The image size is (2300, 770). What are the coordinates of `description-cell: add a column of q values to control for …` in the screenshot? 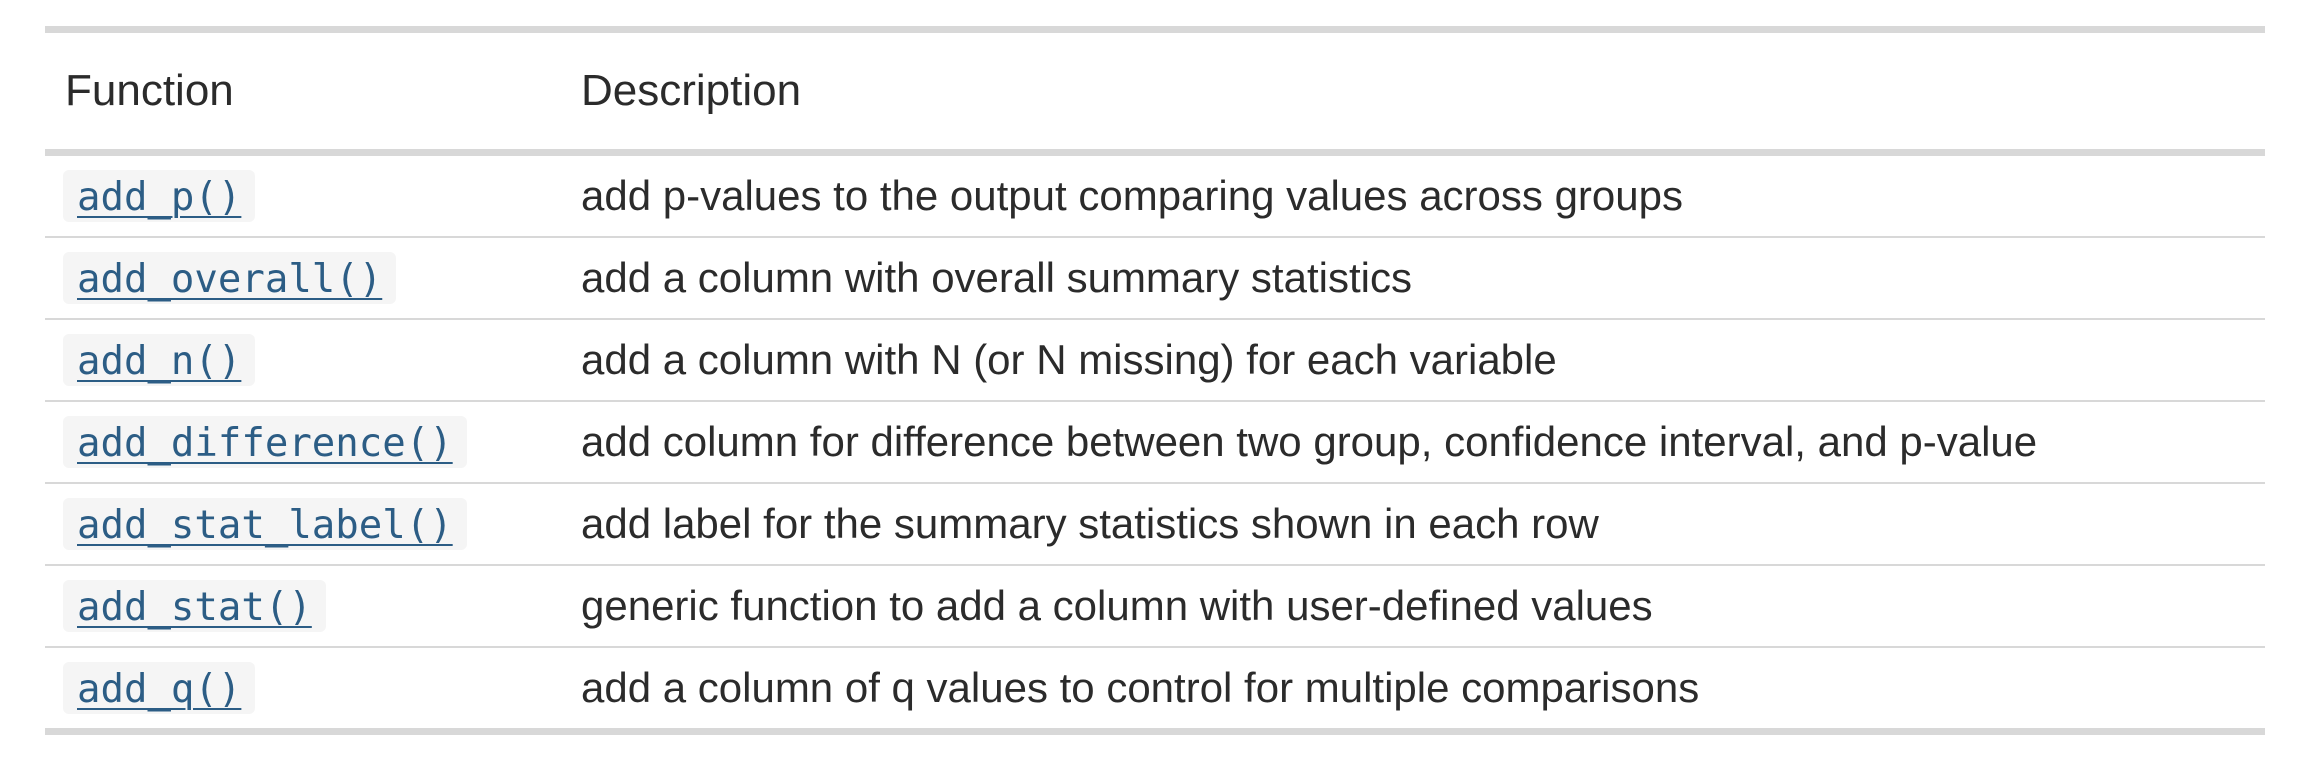 It's located at (1140, 687).